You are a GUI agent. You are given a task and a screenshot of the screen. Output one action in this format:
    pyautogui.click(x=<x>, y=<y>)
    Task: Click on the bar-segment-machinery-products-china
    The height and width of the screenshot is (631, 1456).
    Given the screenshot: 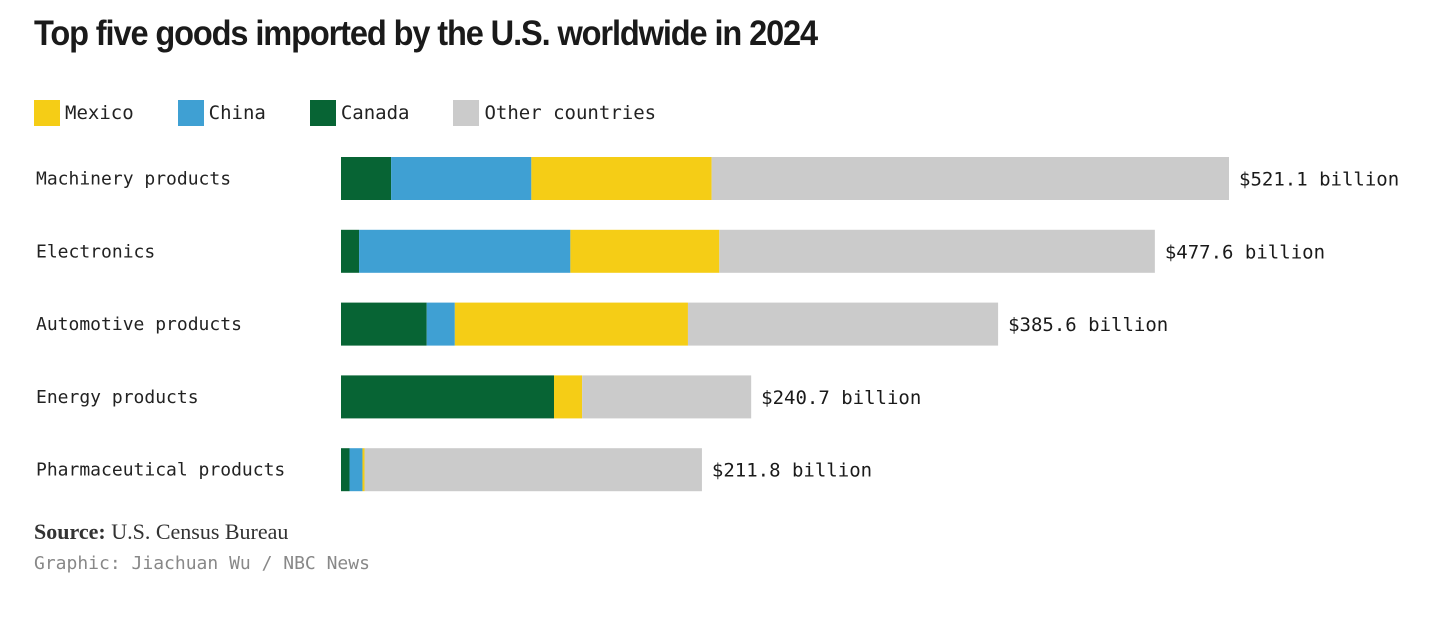 What is the action you would take?
    pyautogui.click(x=461, y=178)
    